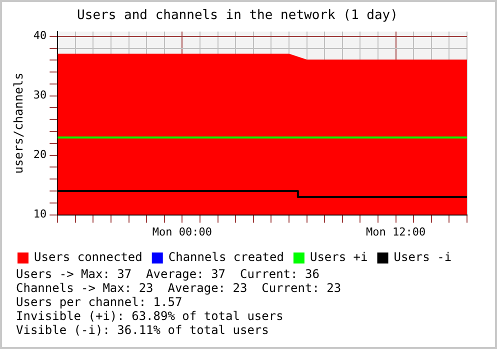 This screenshot has height=349, width=497. I want to click on text: Channels -> Max: 23 Average: 23 Current: 23, so click(179, 288).